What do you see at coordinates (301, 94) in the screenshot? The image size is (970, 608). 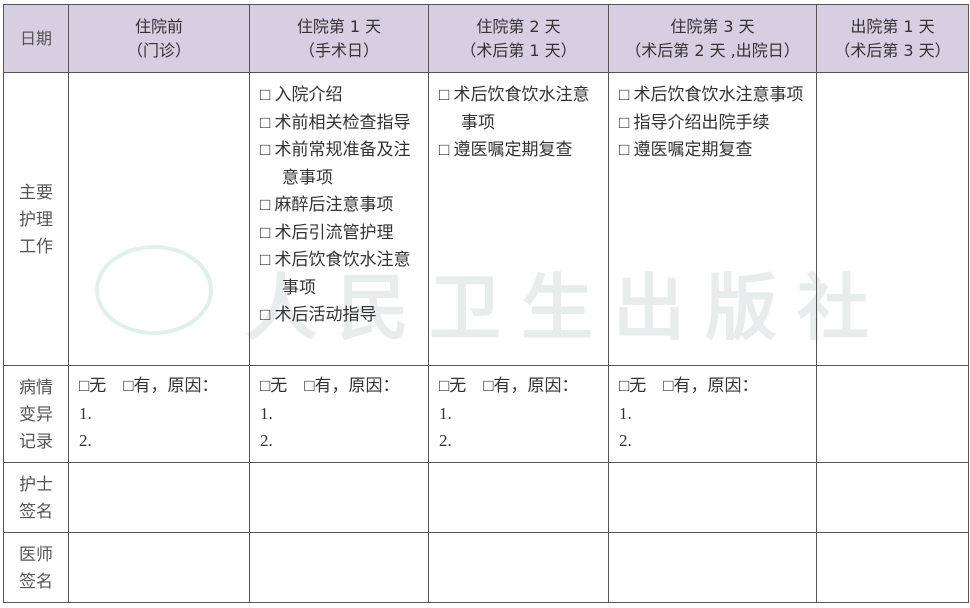 I see `checklist-item: □ 入院介绍` at bounding box center [301, 94].